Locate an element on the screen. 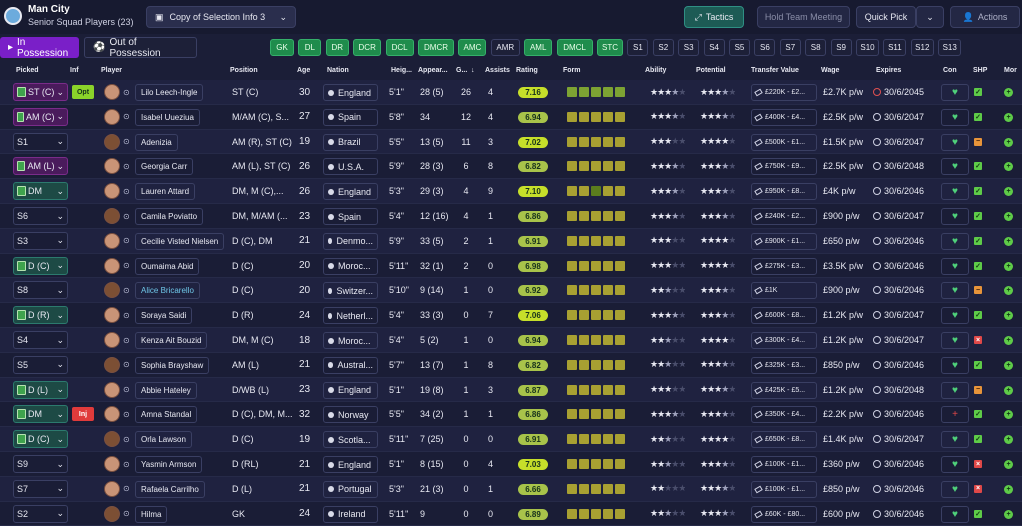  col-form: Form is located at coordinates (572, 70).